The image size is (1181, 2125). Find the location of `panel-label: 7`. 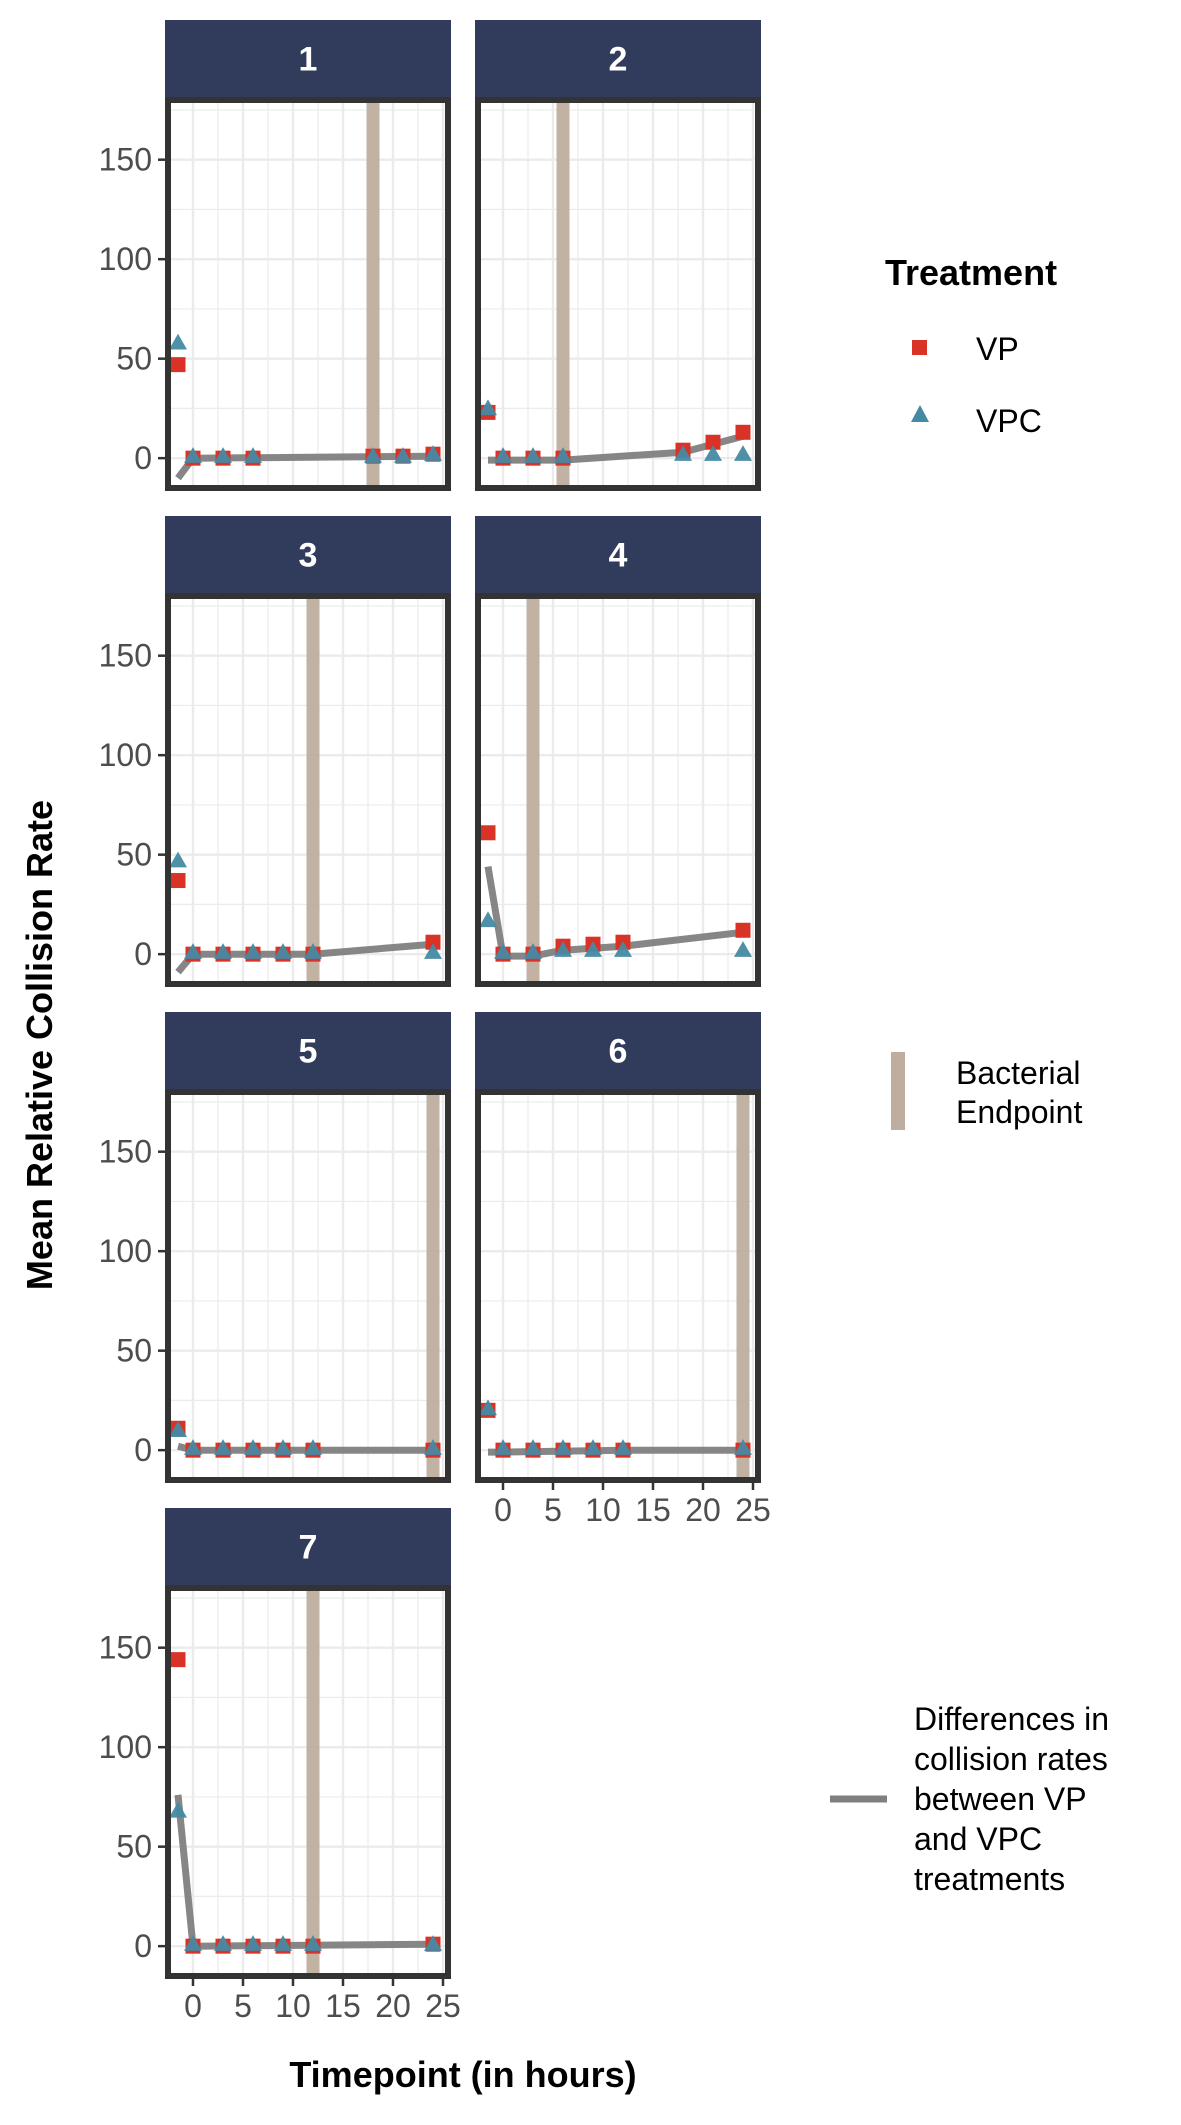

panel-label: 7 is located at coordinates (308, 1548).